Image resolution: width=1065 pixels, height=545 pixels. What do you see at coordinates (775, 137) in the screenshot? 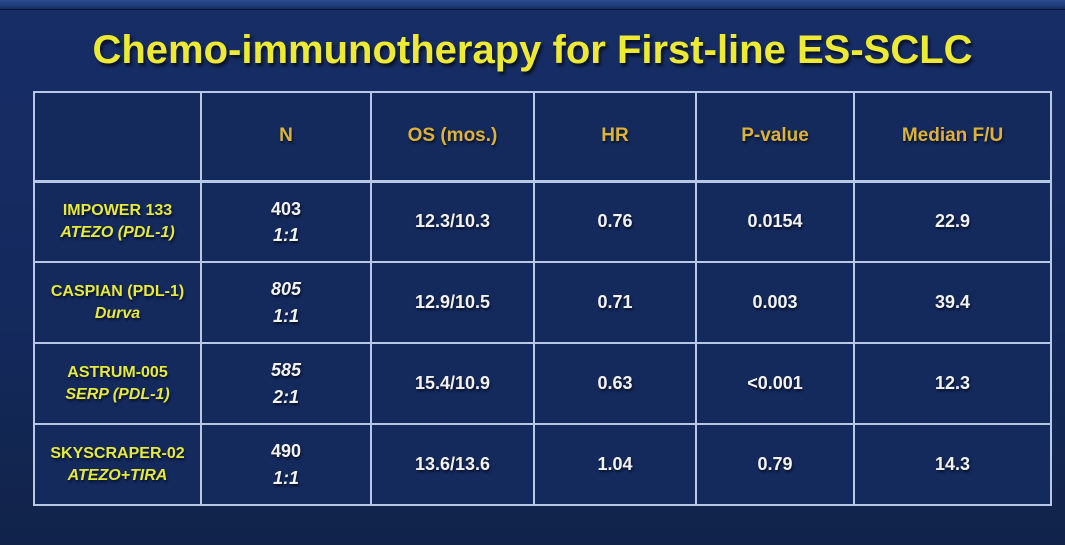
I see `header-p-value: P-value` at bounding box center [775, 137].